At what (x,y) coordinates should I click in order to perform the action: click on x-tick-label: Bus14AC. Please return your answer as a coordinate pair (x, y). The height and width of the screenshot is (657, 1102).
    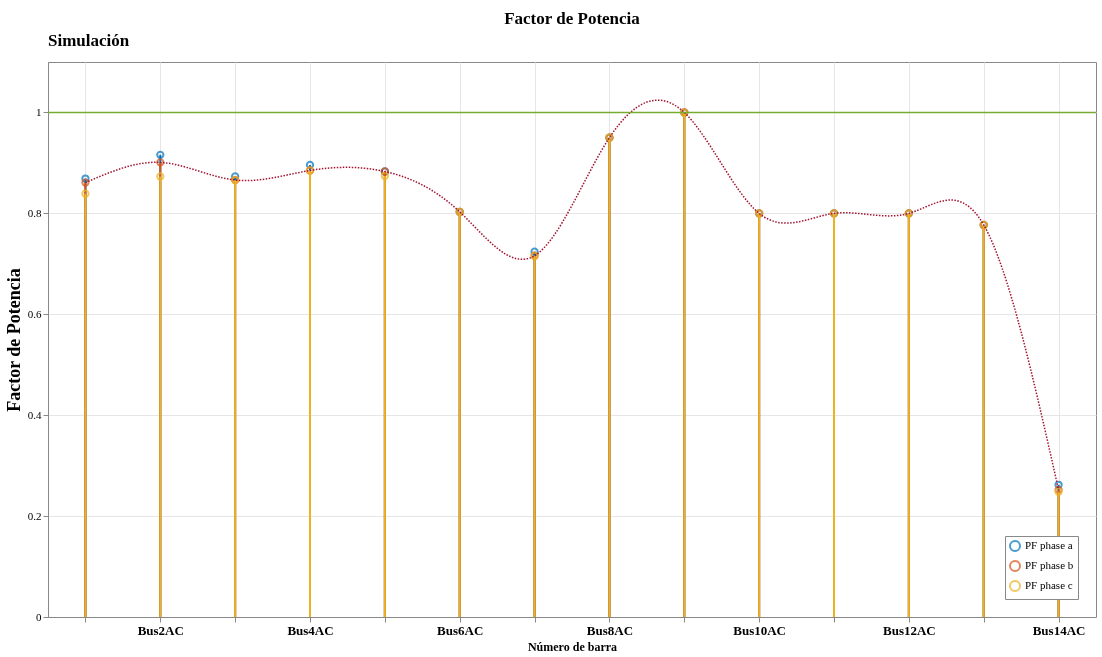
    Looking at the image, I should click on (1059, 630).